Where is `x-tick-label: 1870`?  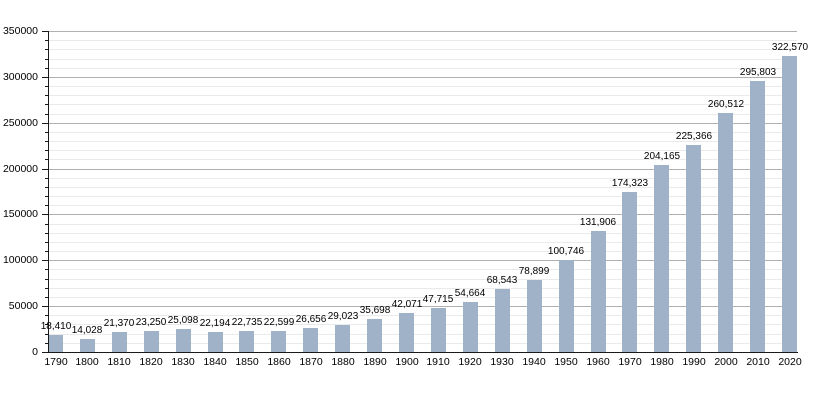 x-tick-label: 1870 is located at coordinates (311, 362).